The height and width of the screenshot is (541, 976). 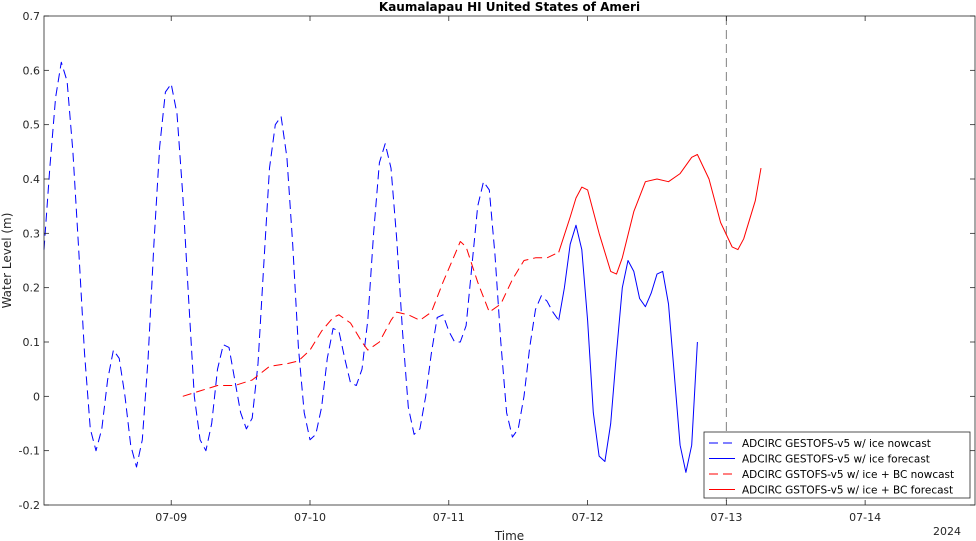 I want to click on y-tick-label: 0.5, so click(x=32, y=125).